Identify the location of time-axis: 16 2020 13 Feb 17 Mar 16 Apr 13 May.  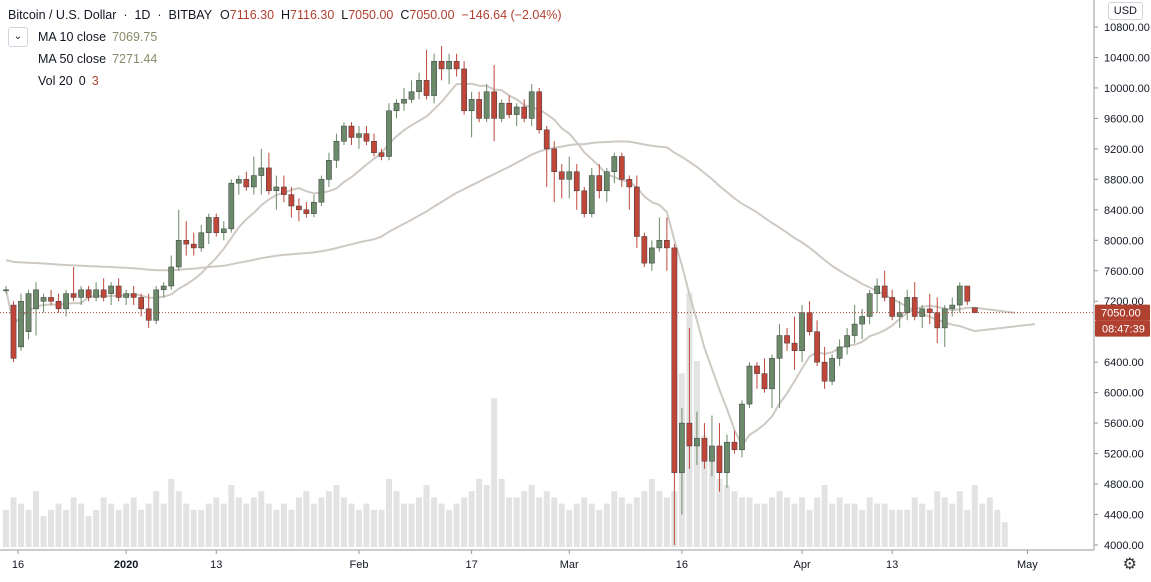
(525, 560).